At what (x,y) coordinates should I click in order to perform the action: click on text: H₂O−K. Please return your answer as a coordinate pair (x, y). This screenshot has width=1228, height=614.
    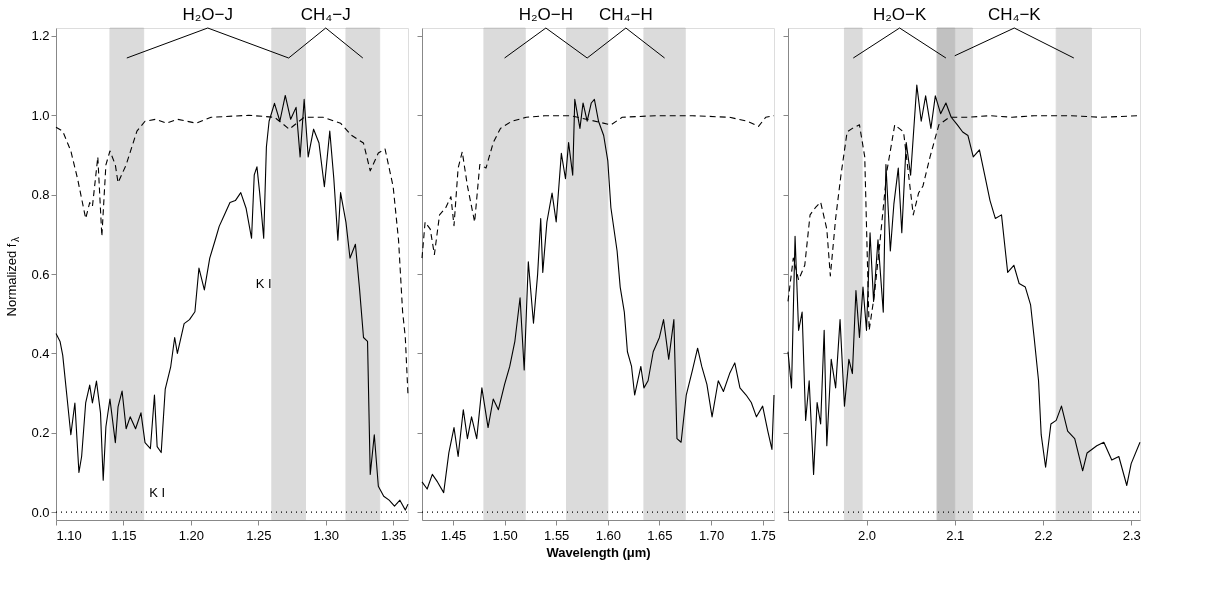
    Looking at the image, I should click on (899, 14).